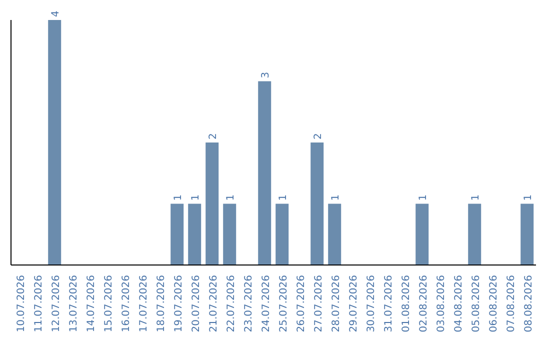 This screenshot has width=540, height=340. Describe the element at coordinates (178, 303) in the screenshot. I see `x-tick-label: 19.07.2026` at that location.